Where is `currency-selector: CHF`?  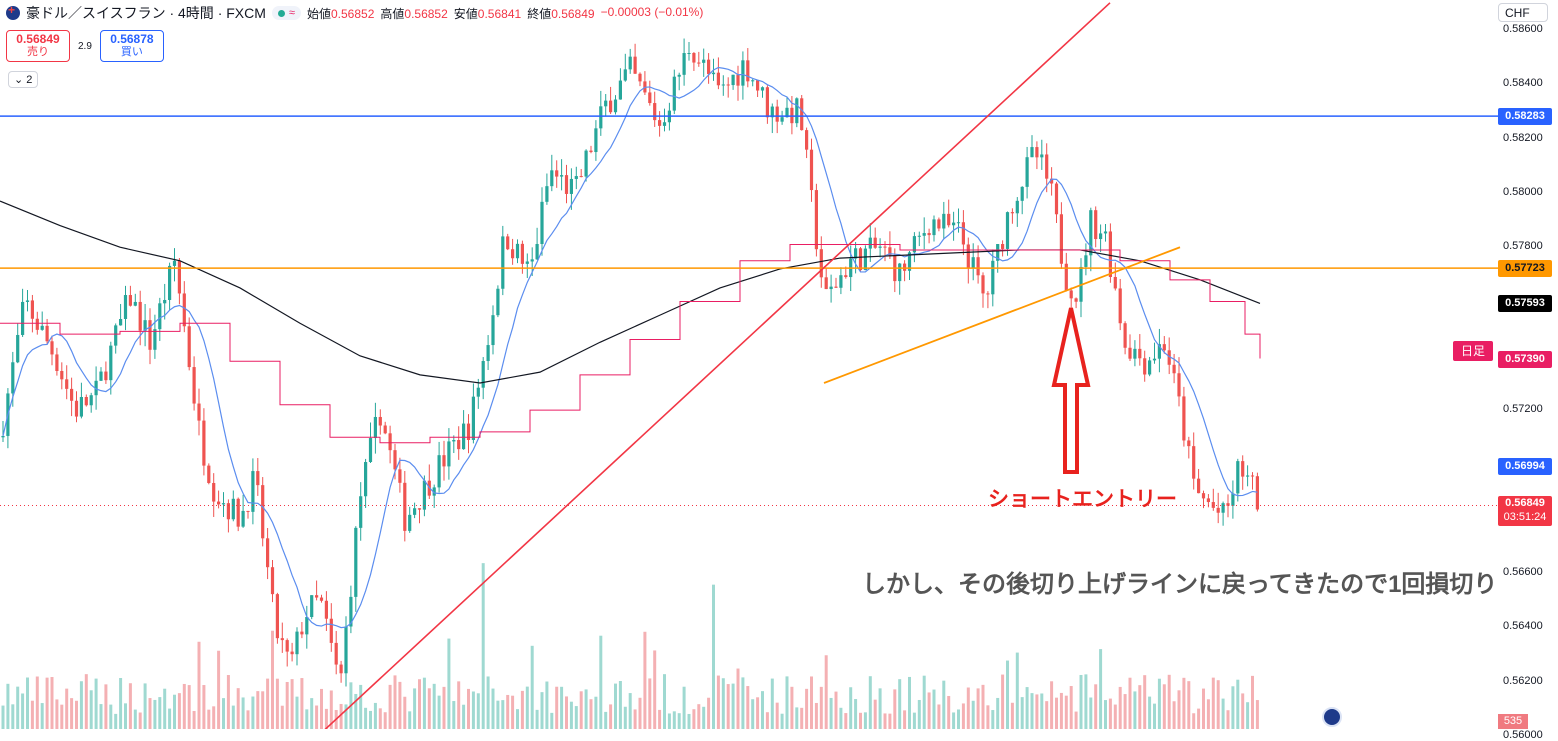
currency-selector: CHF is located at coordinates (1523, 12).